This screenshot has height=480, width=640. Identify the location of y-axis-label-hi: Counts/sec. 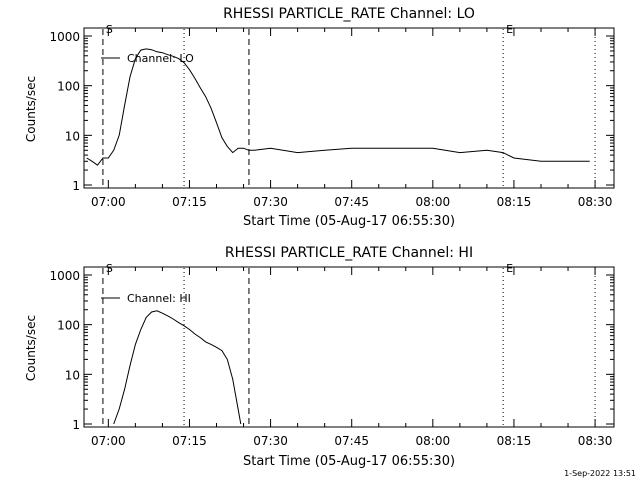
(31, 348).